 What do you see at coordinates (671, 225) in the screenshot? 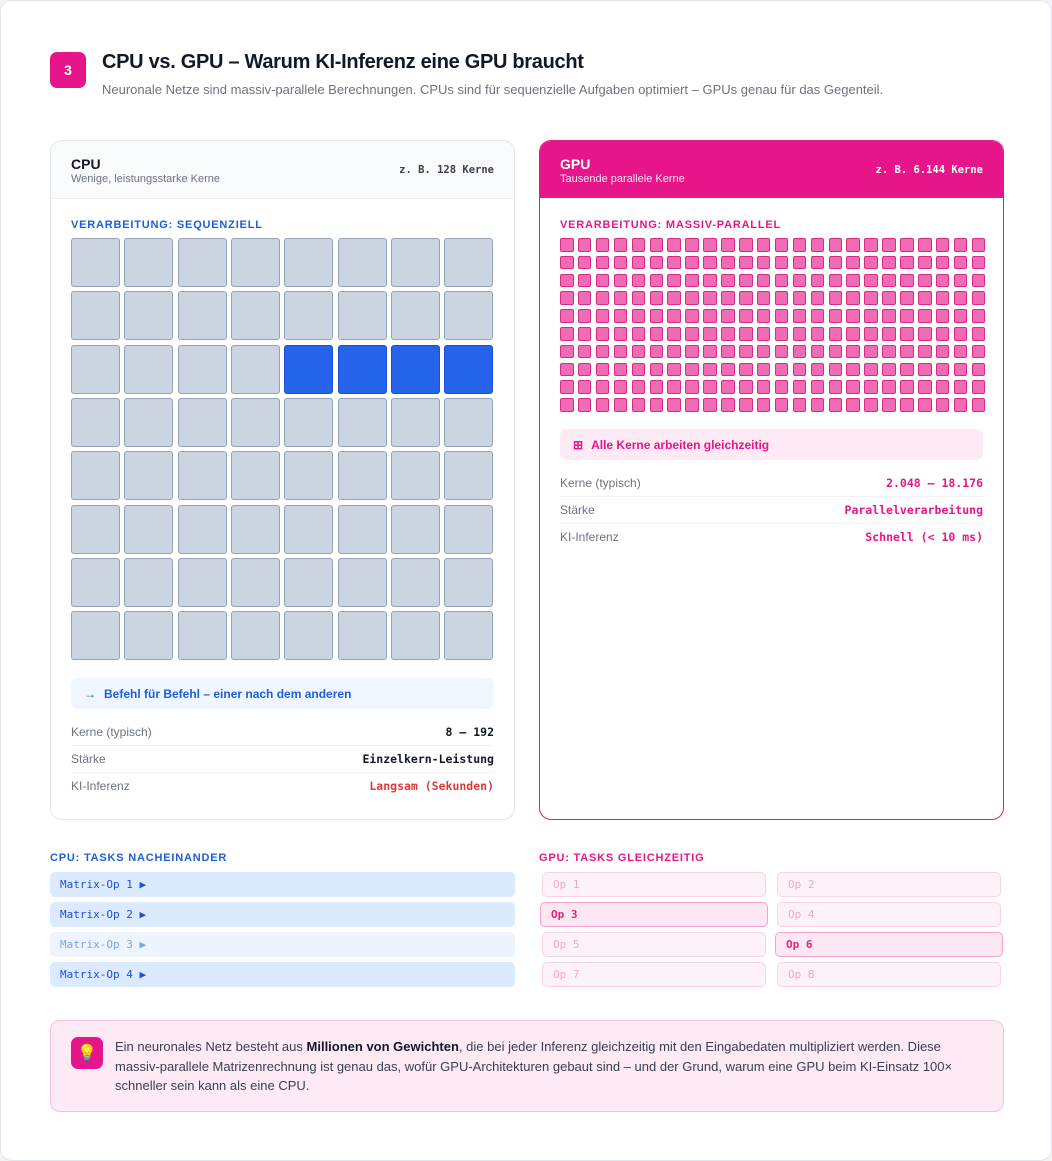
I see `processing-label: VERARBEITUNG: MASSIV-PARALLEL` at bounding box center [671, 225].